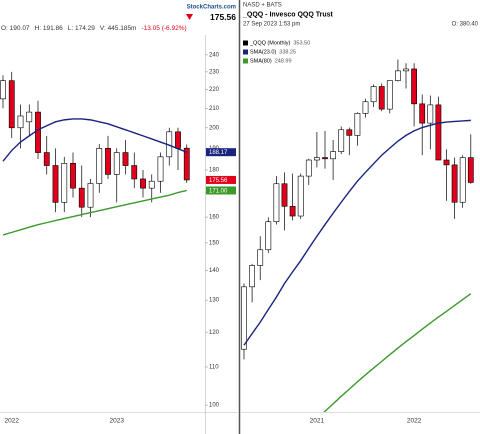 Image resolution: width=480 pixels, height=434 pixels. I want to click on open-price: O: 380.40, so click(465, 25).